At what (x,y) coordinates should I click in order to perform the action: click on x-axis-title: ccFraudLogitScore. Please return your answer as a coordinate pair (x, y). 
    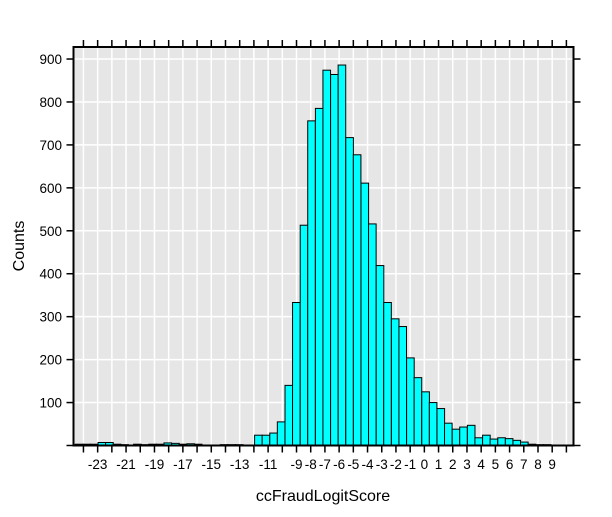
    Looking at the image, I should click on (323, 496).